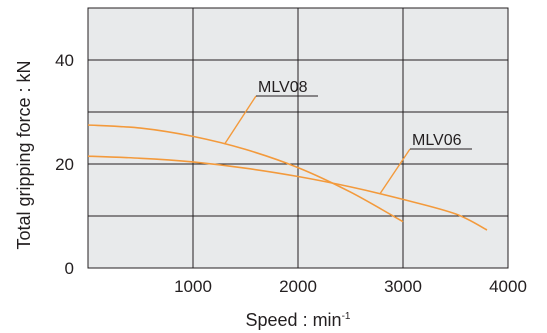 Image resolution: width=547 pixels, height=333 pixels. What do you see at coordinates (283, 87) in the screenshot?
I see `series-label-mlv08: MLV08` at bounding box center [283, 87].